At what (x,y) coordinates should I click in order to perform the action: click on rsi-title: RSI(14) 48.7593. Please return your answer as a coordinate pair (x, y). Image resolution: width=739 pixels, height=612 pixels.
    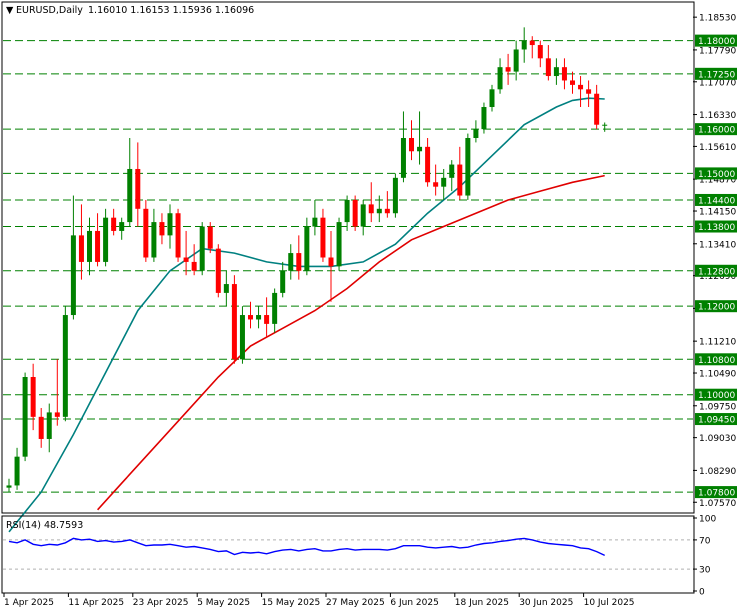
    Looking at the image, I should click on (44, 525).